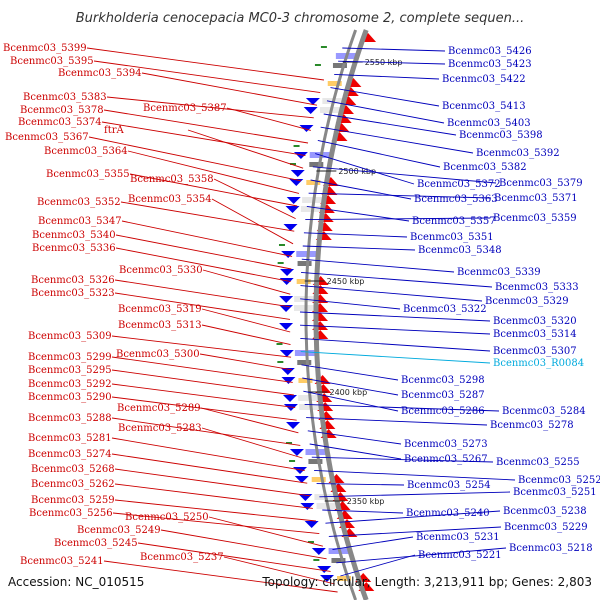 The width and height of the screenshot is (600, 600). What do you see at coordinates (182, 557) in the screenshot?
I see `left-gene-label: Bcenmc03_5237` at bounding box center [182, 557].